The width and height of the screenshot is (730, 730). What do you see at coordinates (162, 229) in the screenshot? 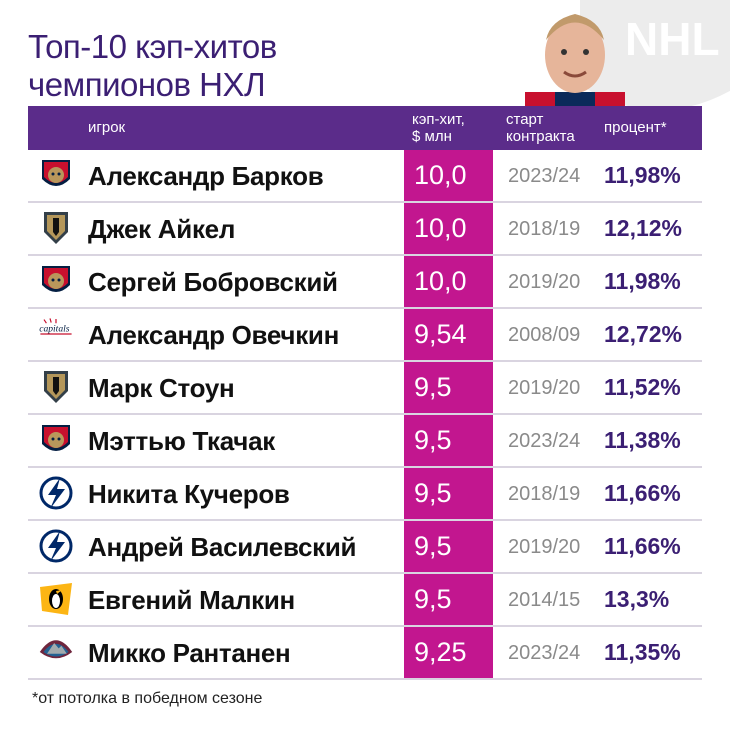
I see `player-name: Джек Айкел` at bounding box center [162, 229].